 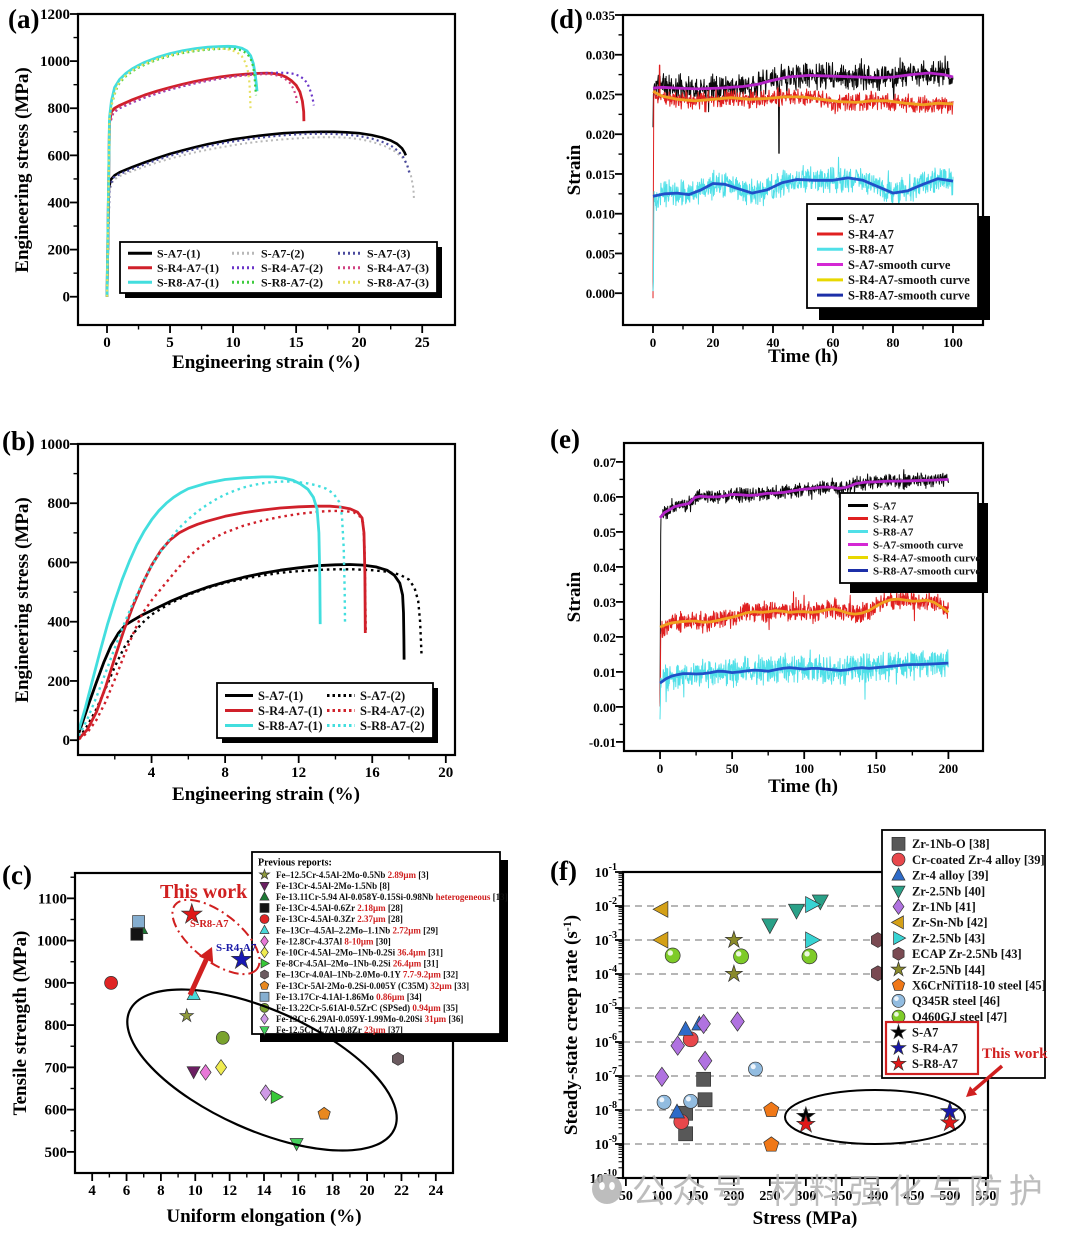 I want to click on y-tick-label: 0.03, so click(x=604, y=602).